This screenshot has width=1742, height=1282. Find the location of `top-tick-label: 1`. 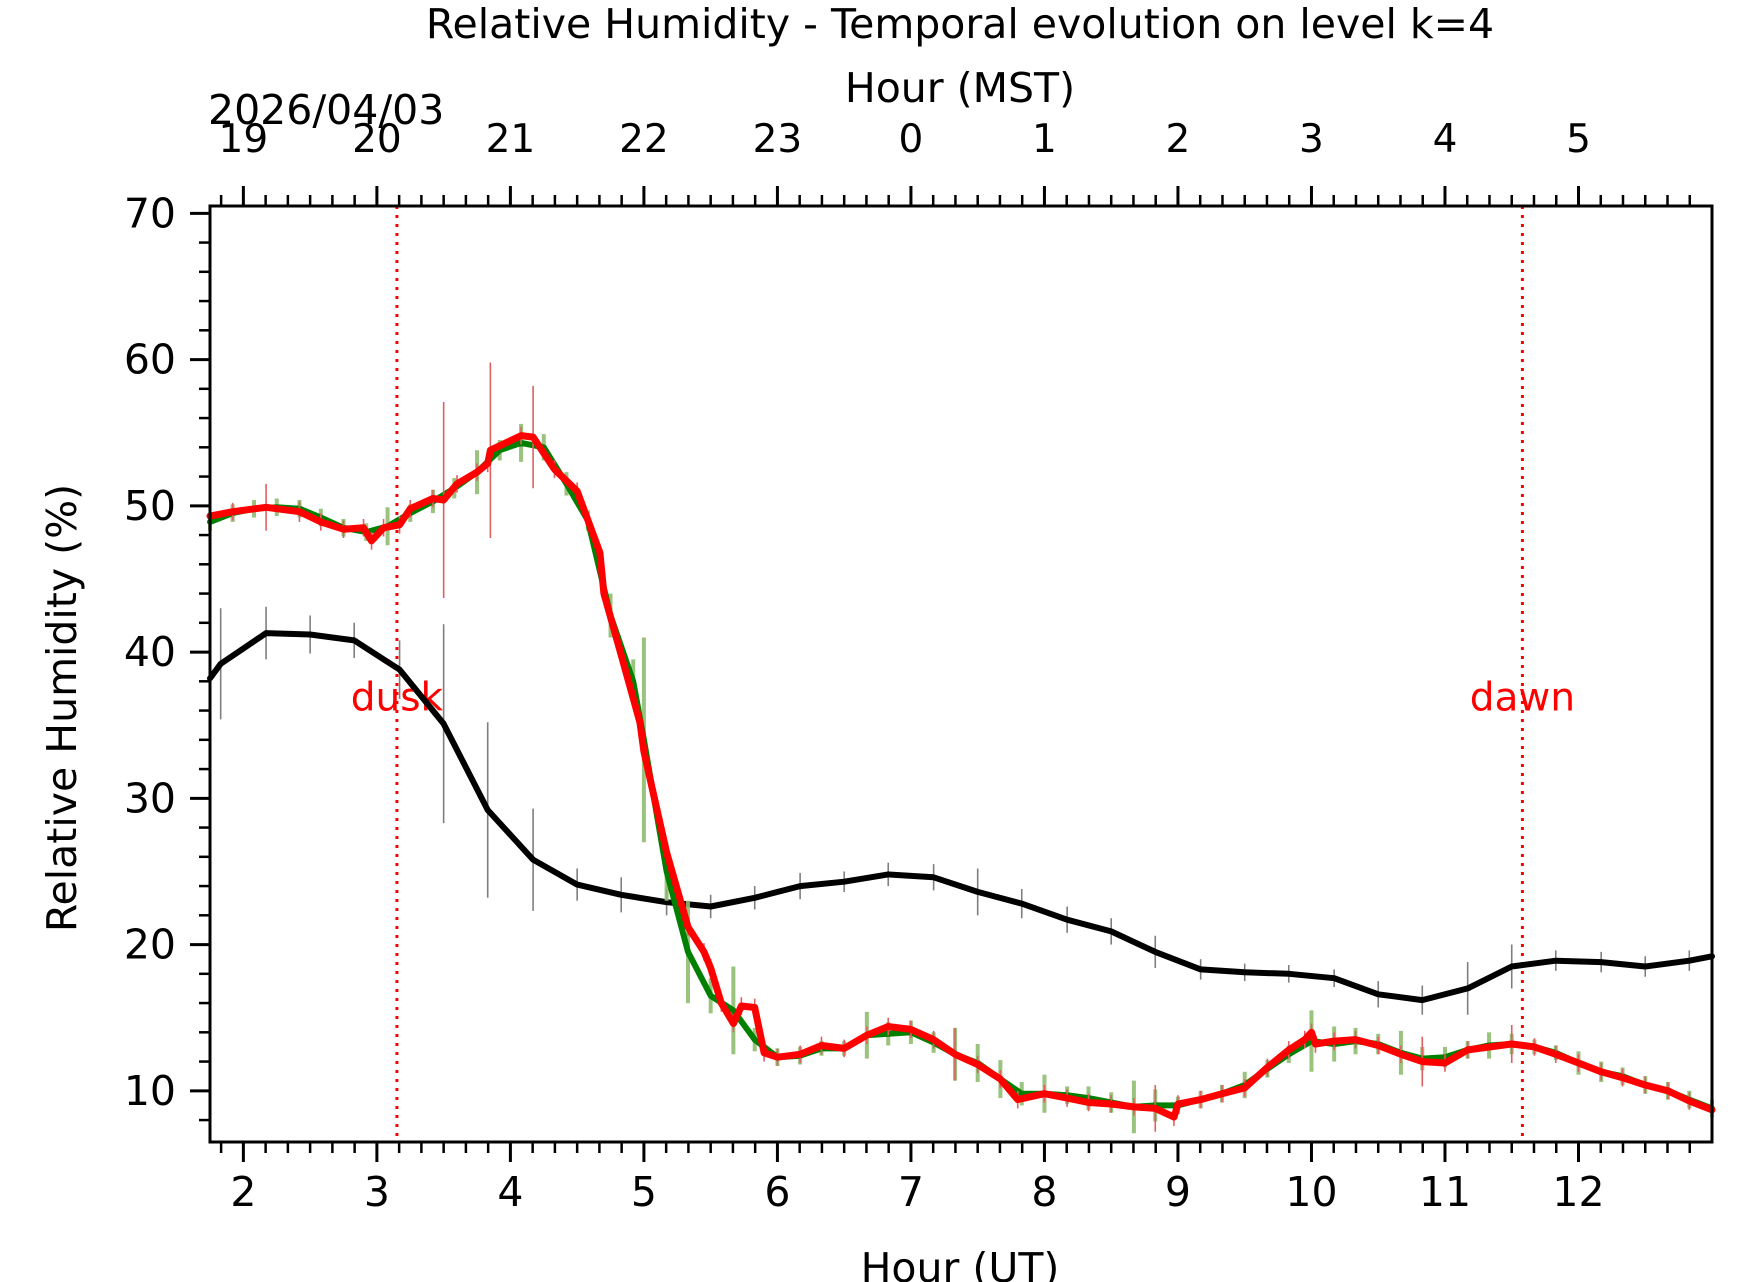

top-tick-label: 1 is located at coordinates (1044, 139).